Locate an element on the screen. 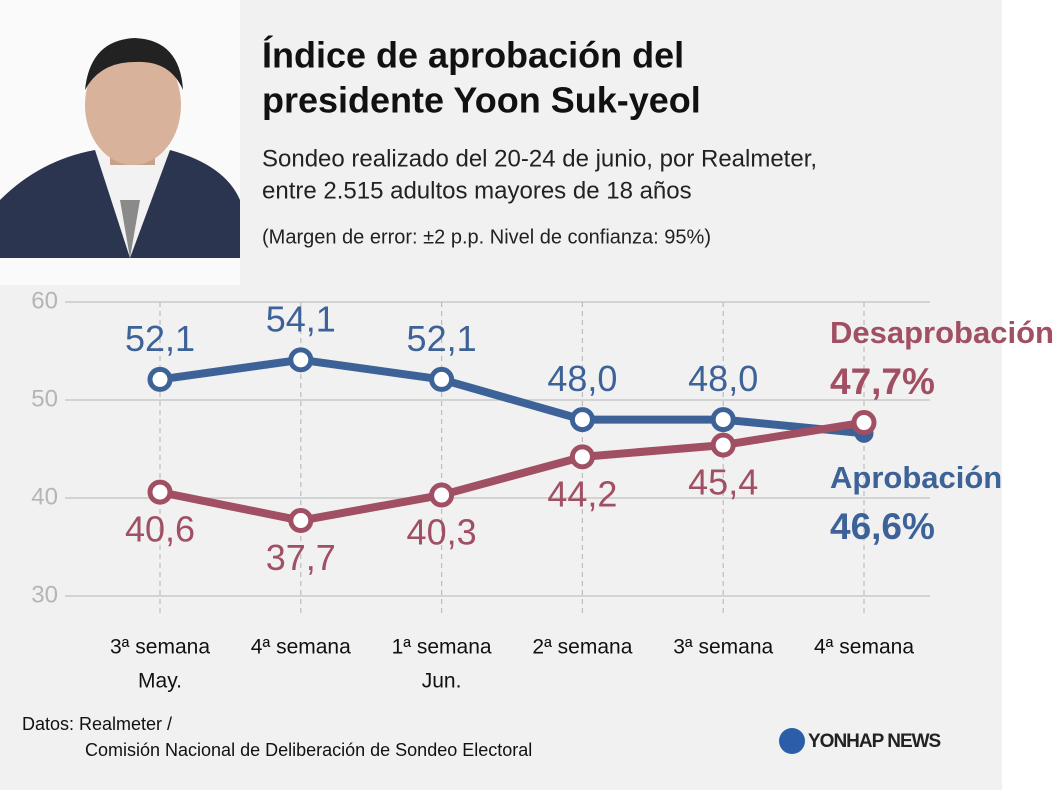  y-tick-label: 50 is located at coordinates (44, 398).